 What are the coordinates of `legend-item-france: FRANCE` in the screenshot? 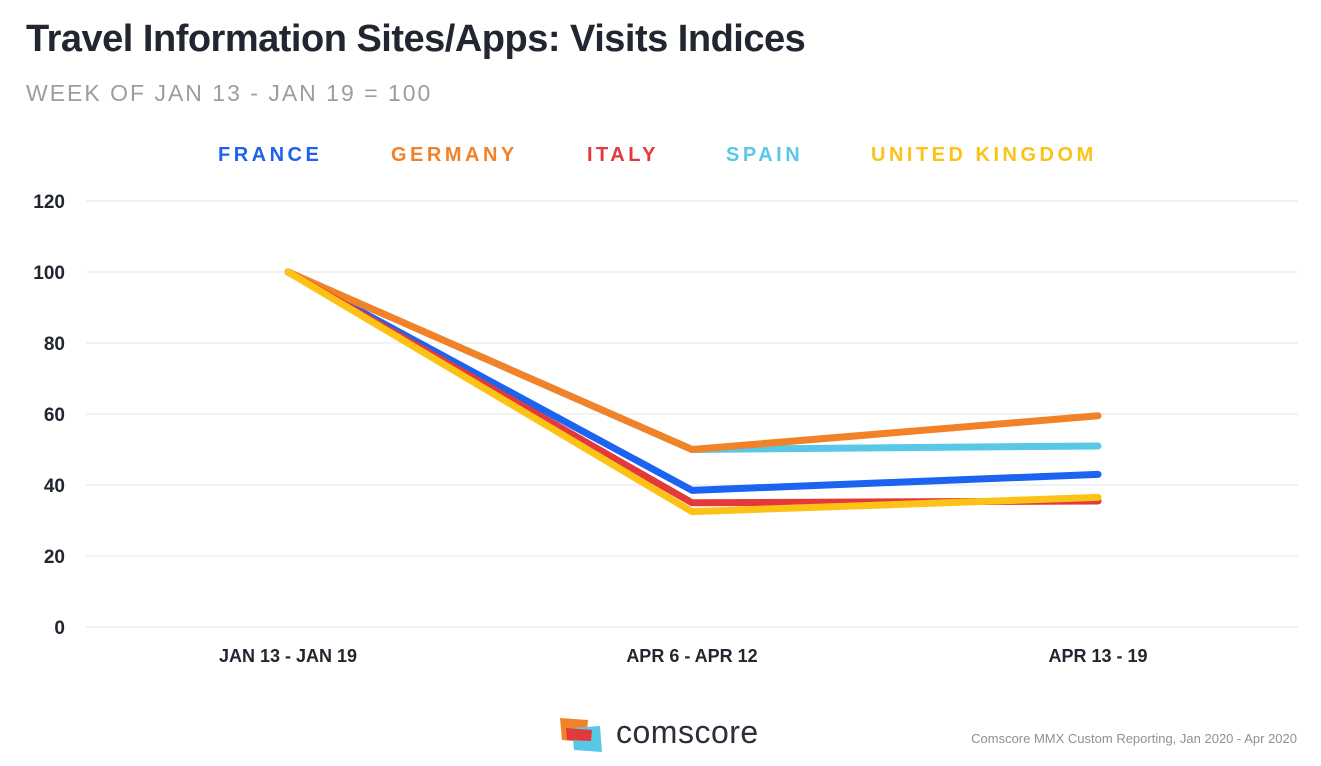 It's located at (270, 155).